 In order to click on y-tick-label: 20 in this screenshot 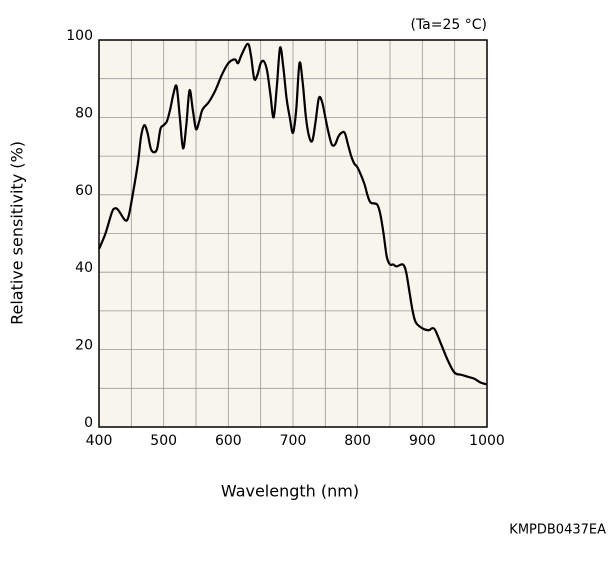, I will do `click(84, 346)`.